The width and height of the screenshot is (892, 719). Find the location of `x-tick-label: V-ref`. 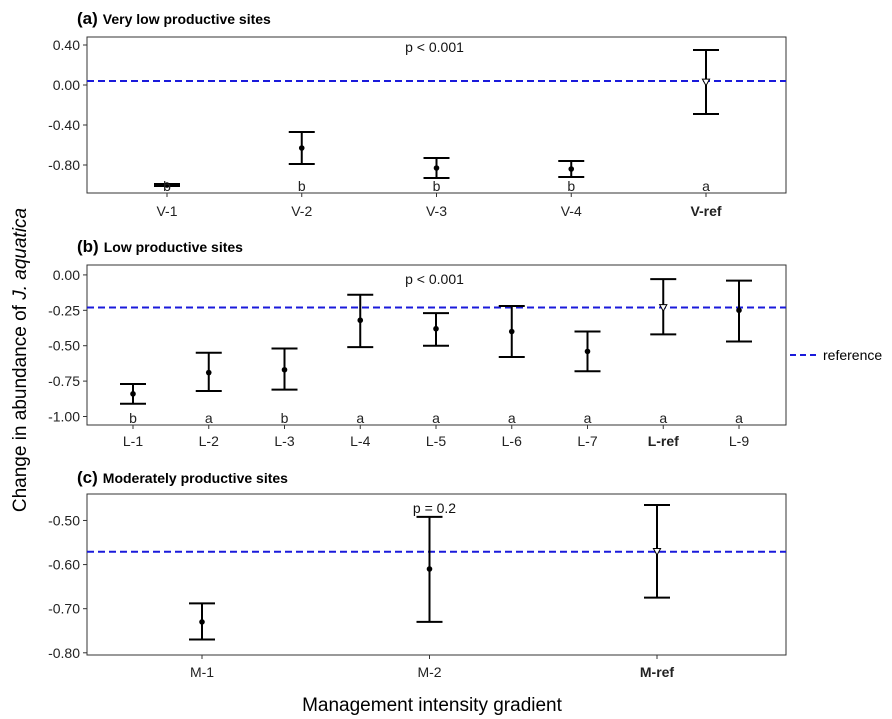

x-tick-label: V-ref is located at coordinates (705, 211).